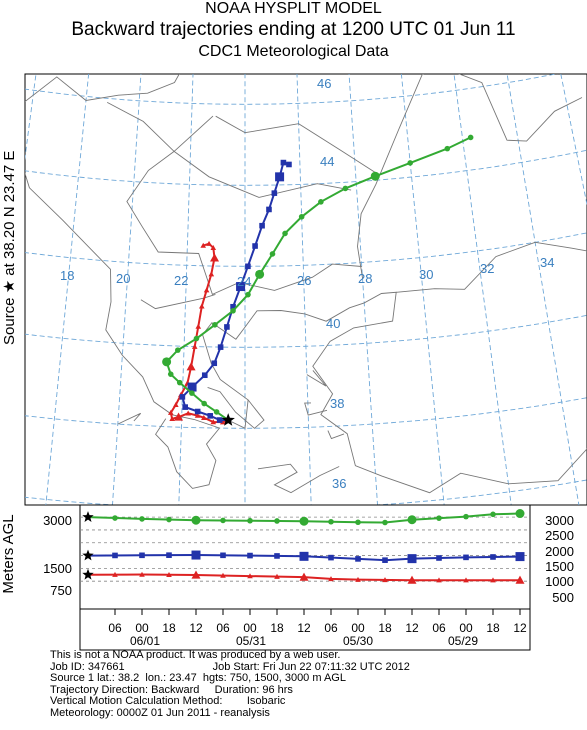 This screenshot has height=730, width=587. Describe the element at coordinates (559, 551) in the screenshot. I see `height-right-tick-2000: 2000` at that location.